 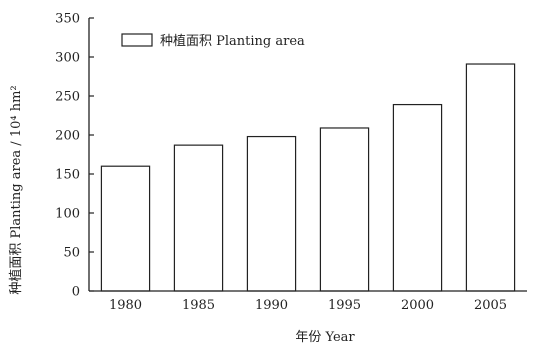 What do you see at coordinates (490, 177) in the screenshot?
I see `bar-2005` at bounding box center [490, 177].